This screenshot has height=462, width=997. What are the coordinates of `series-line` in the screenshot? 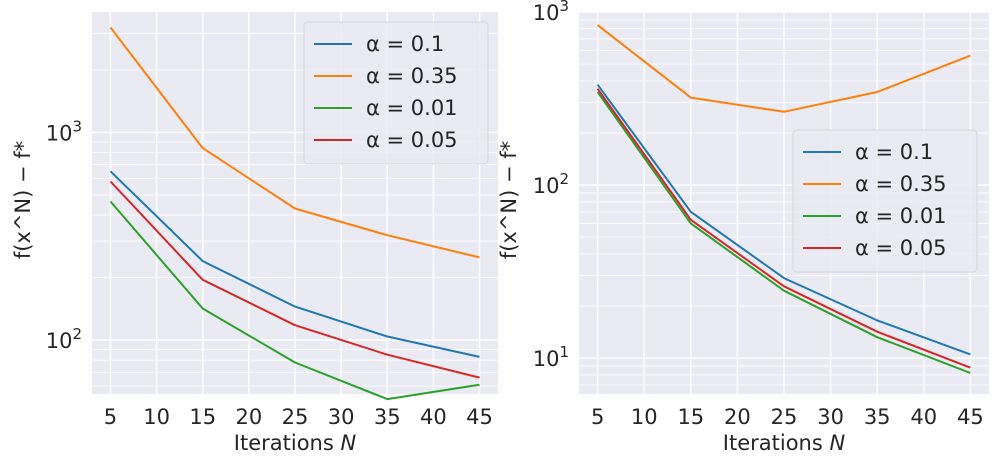 It's located at (783, 68).